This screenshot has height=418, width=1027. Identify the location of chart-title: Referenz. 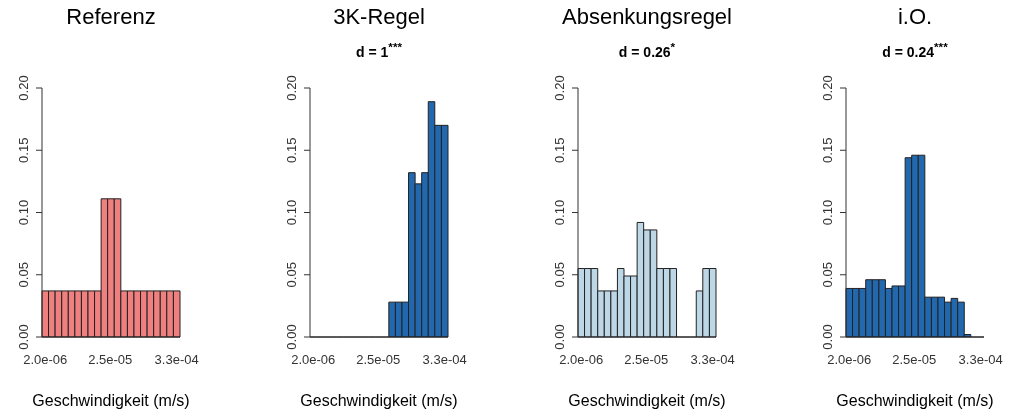
(111, 17).